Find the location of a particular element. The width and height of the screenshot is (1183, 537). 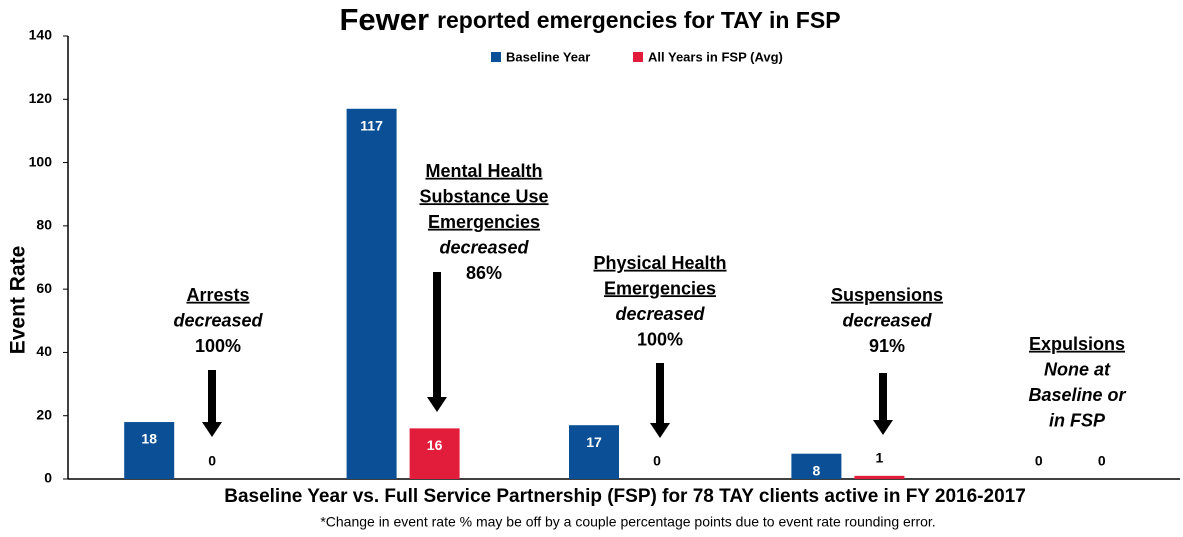

y-tick-label: 100 is located at coordinates (41, 161).